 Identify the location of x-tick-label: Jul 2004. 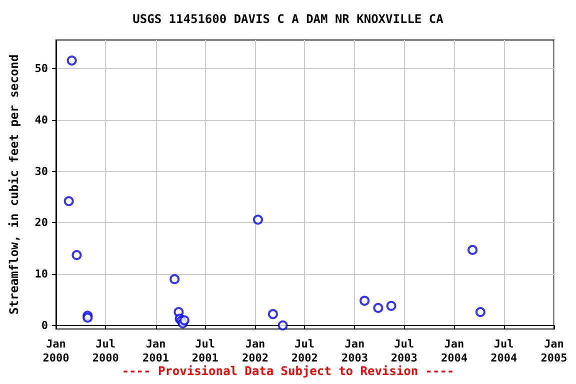
(504, 351).